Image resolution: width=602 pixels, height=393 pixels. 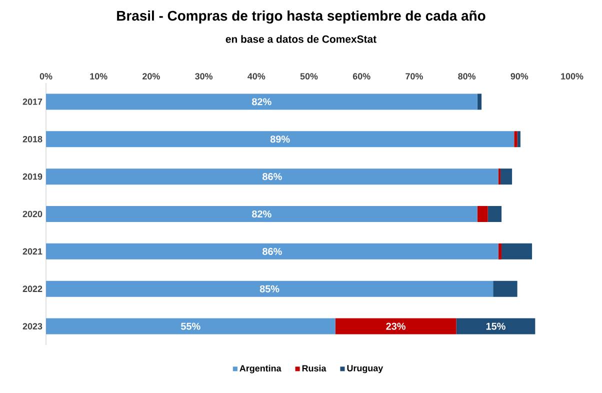 I want to click on data-label: 23%, so click(x=396, y=326).